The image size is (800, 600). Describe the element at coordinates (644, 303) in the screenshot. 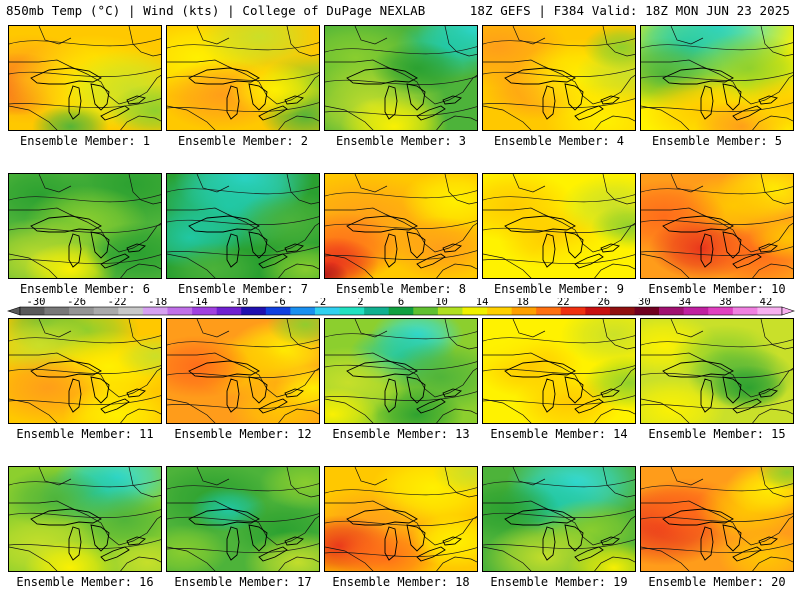

I see `colorbar-tick-label: 30` at that location.